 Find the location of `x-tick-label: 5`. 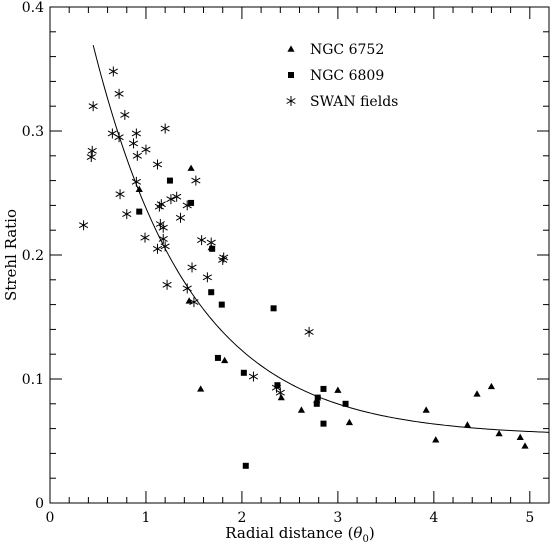

x-tick-label: 5 is located at coordinates (529, 518).